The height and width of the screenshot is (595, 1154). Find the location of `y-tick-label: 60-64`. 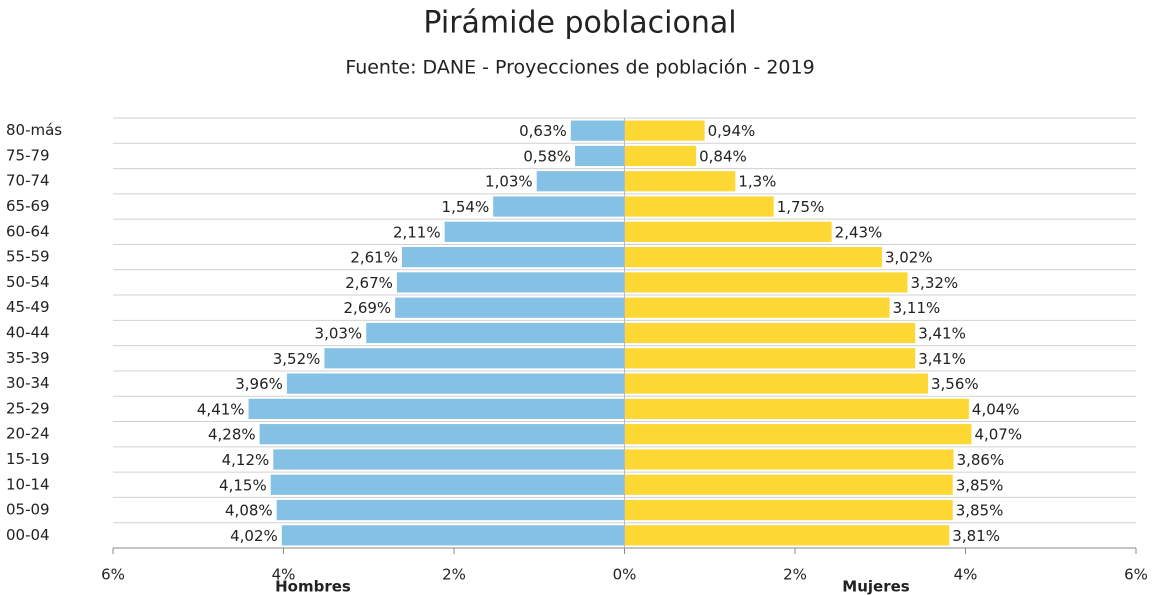

y-tick-label: 60-64 is located at coordinates (28, 231).